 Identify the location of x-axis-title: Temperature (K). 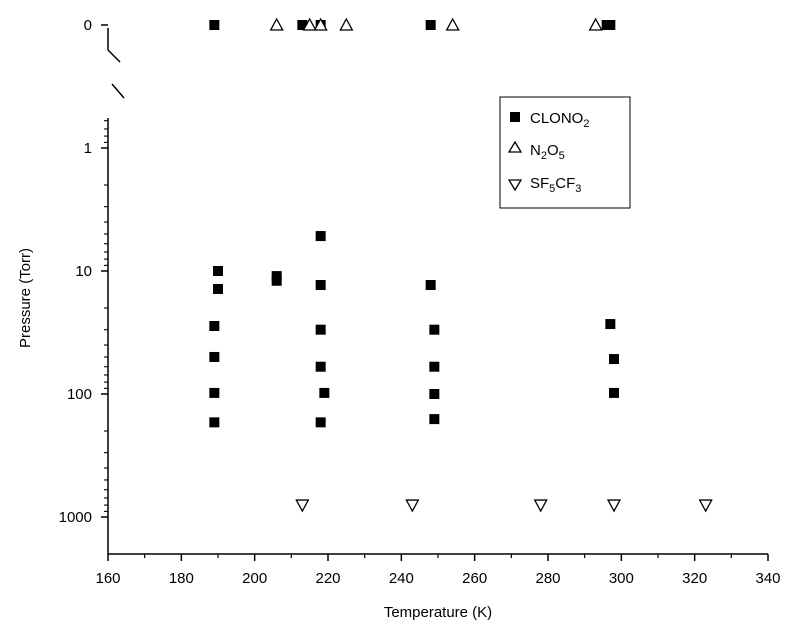
(438, 612).